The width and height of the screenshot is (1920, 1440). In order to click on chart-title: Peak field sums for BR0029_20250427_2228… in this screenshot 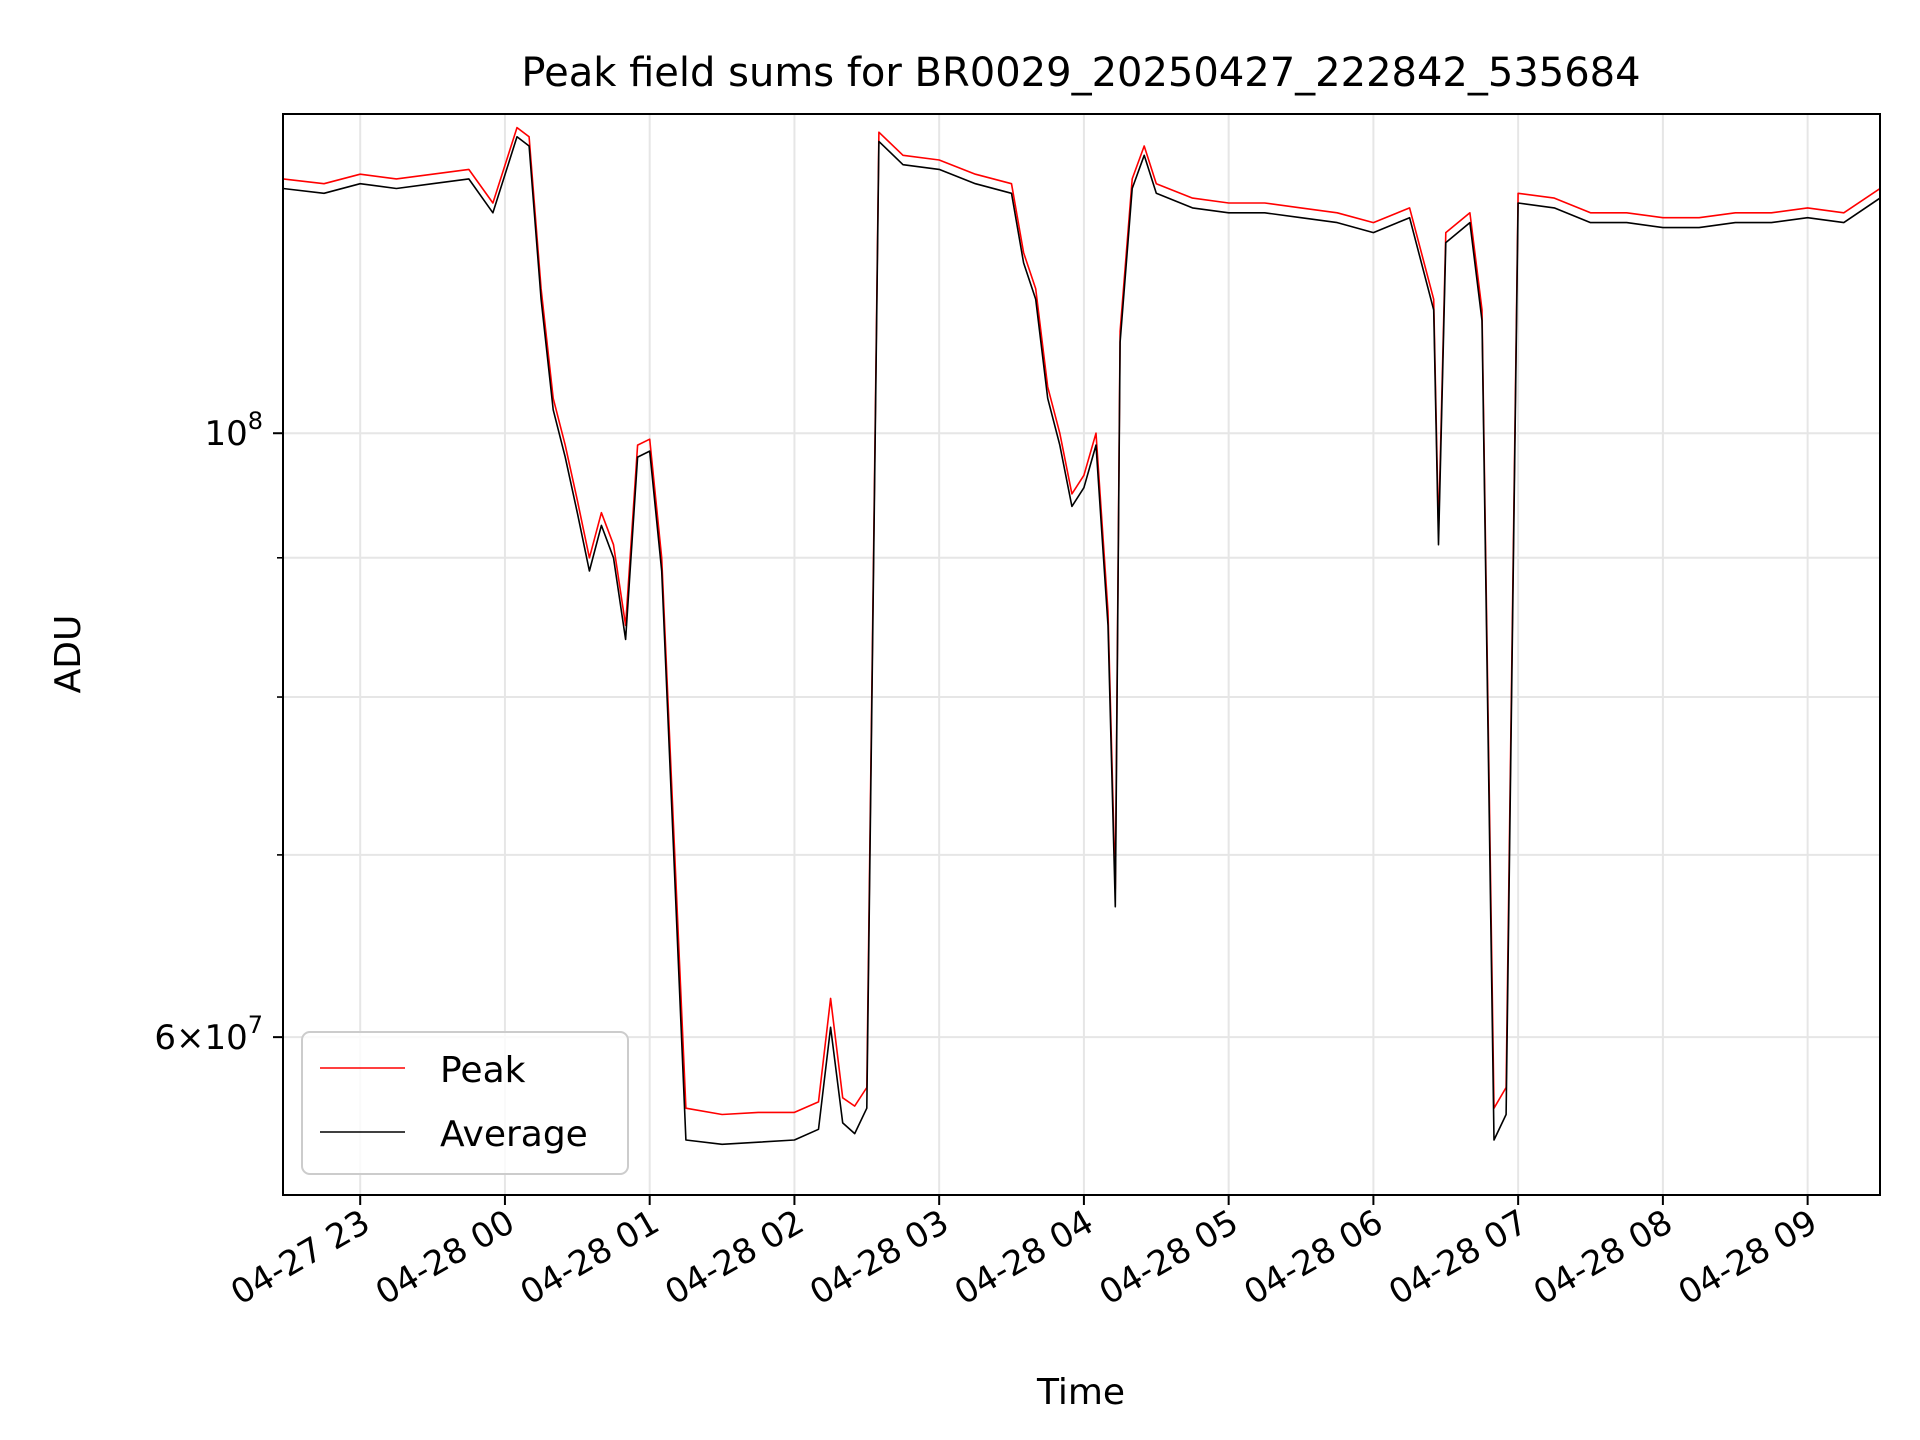, I will do `click(1080, 73)`.